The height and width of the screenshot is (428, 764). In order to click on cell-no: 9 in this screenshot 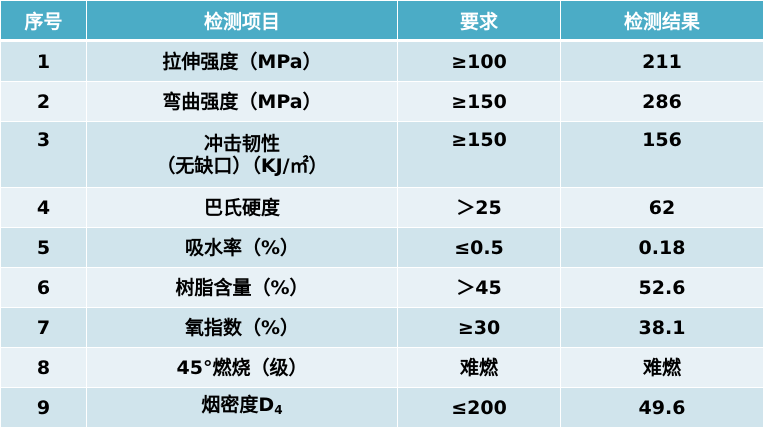, I will do `click(44, 408)`.